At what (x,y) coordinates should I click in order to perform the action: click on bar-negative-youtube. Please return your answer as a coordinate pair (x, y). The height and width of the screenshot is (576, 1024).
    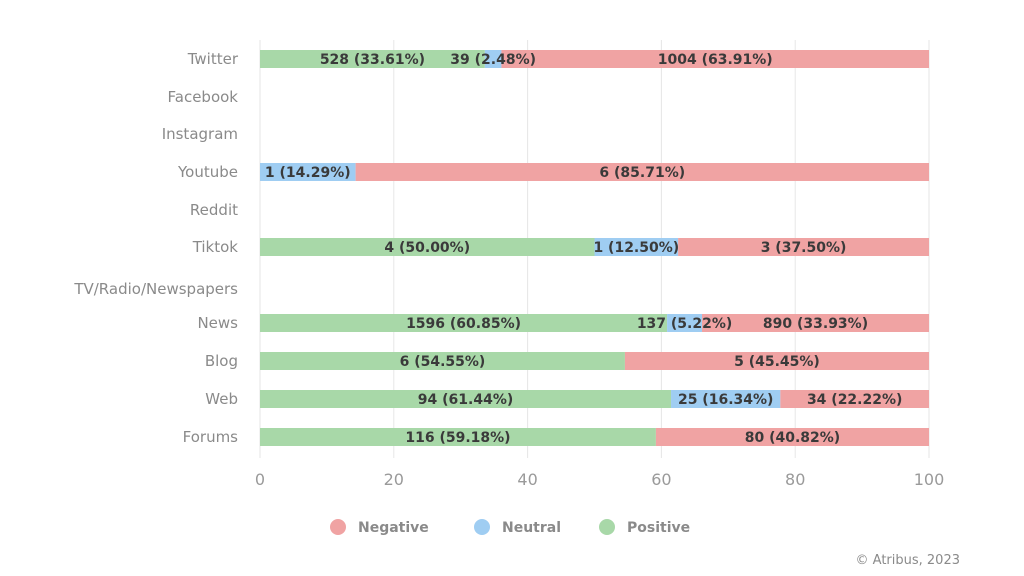
    Looking at the image, I should click on (642, 172).